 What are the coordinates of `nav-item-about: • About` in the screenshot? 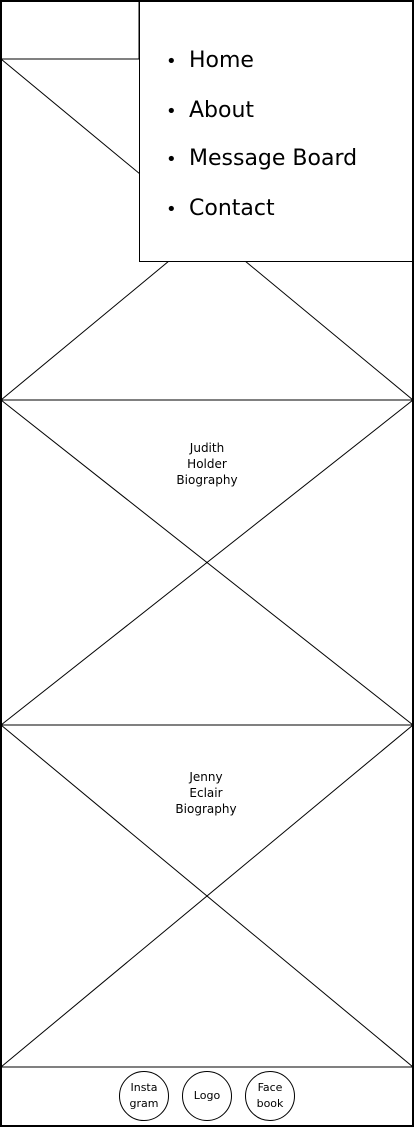 It's located at (210, 111).